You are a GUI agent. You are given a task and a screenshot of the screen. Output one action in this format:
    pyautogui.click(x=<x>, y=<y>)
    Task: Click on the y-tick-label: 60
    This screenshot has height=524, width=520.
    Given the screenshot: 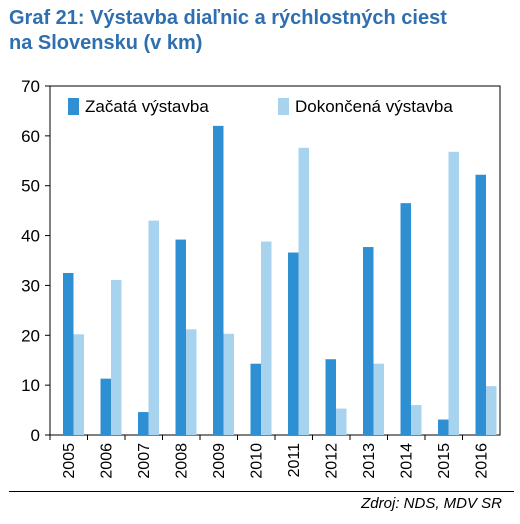 What is the action you would take?
    pyautogui.click(x=30, y=136)
    